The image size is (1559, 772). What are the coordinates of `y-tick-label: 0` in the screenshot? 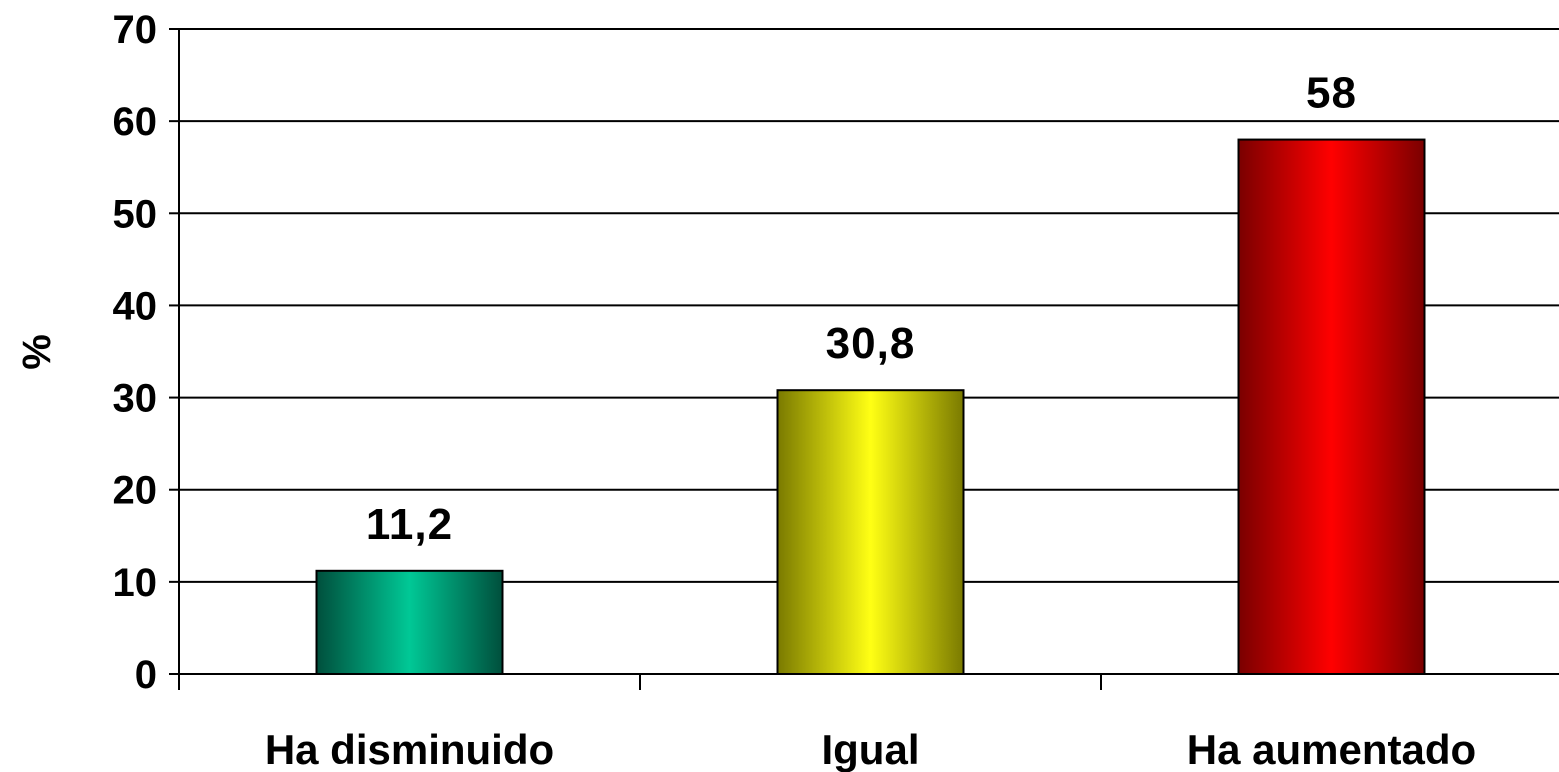 It's located at (146, 675).